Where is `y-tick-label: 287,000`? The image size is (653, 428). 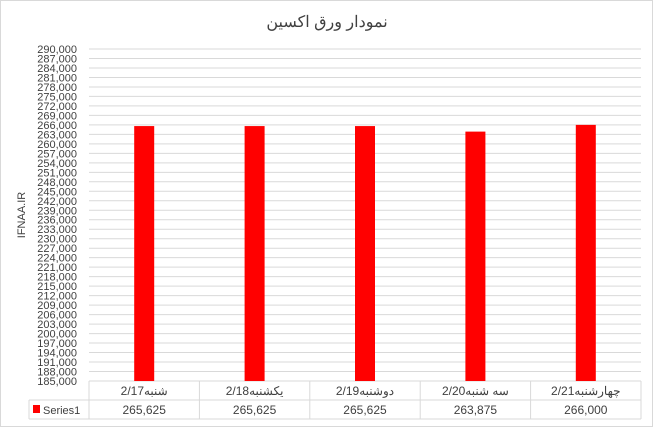 y-tick-label: 287,000 is located at coordinates (57, 59).